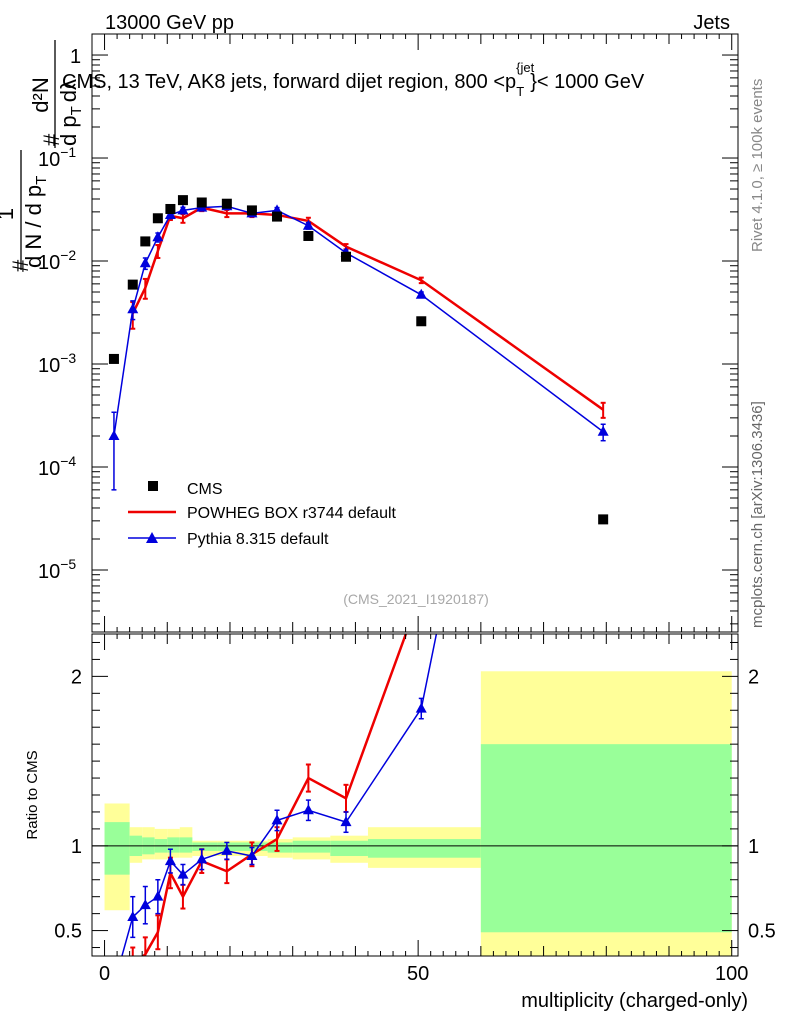 The width and height of the screenshot is (786, 1024). Describe the element at coordinates (57, 157) in the screenshot. I see `y-tick-label: 10⁻¹` at that location.